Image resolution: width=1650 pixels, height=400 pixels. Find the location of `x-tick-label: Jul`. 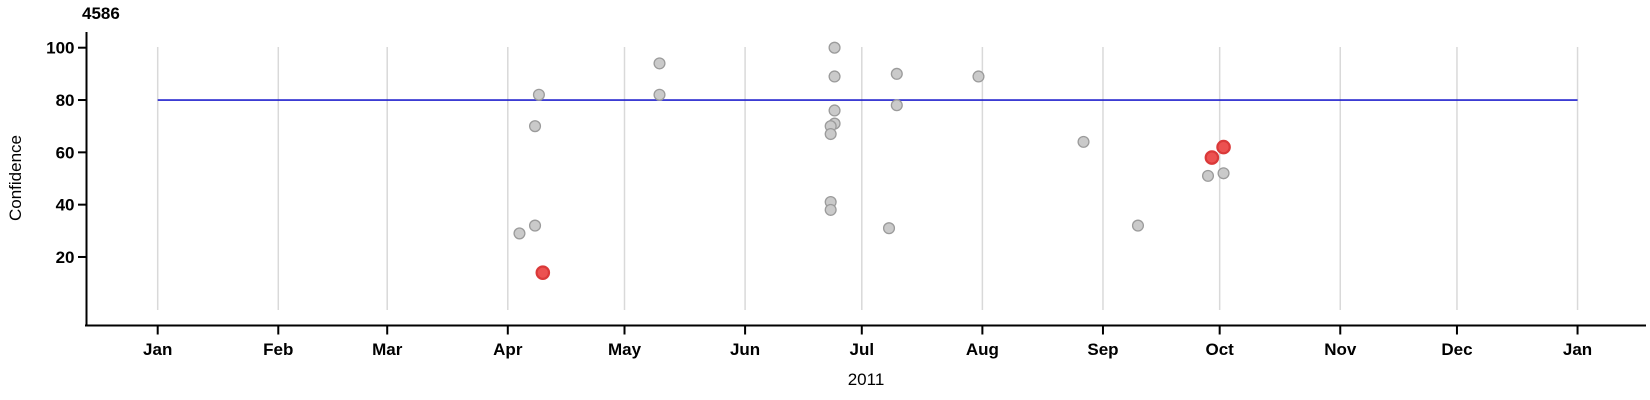

x-tick-label: Jul is located at coordinates (862, 349).